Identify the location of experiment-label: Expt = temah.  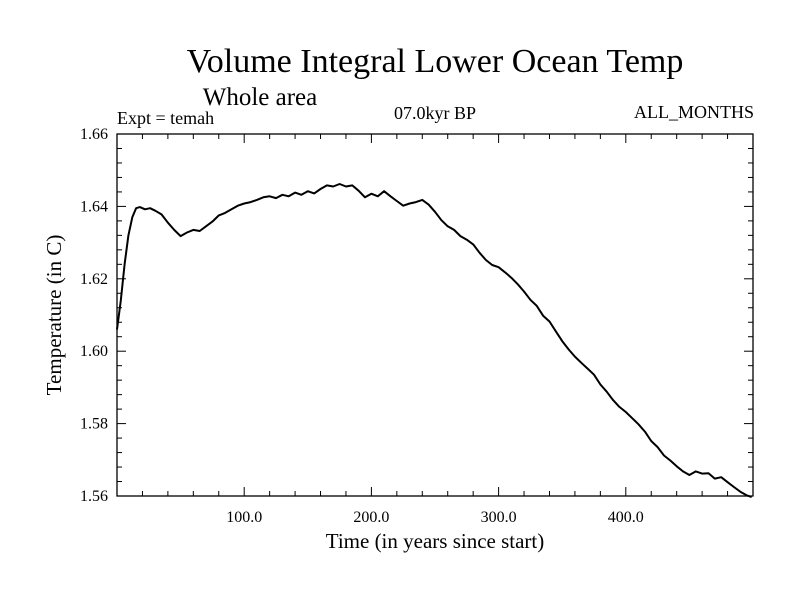
(165, 118).